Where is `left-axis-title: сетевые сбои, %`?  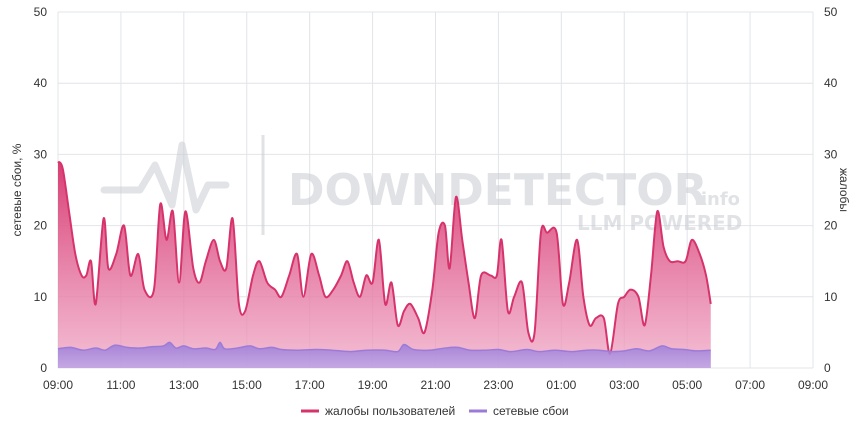 left-axis-title: сетевые сбои, % is located at coordinates (17, 189).